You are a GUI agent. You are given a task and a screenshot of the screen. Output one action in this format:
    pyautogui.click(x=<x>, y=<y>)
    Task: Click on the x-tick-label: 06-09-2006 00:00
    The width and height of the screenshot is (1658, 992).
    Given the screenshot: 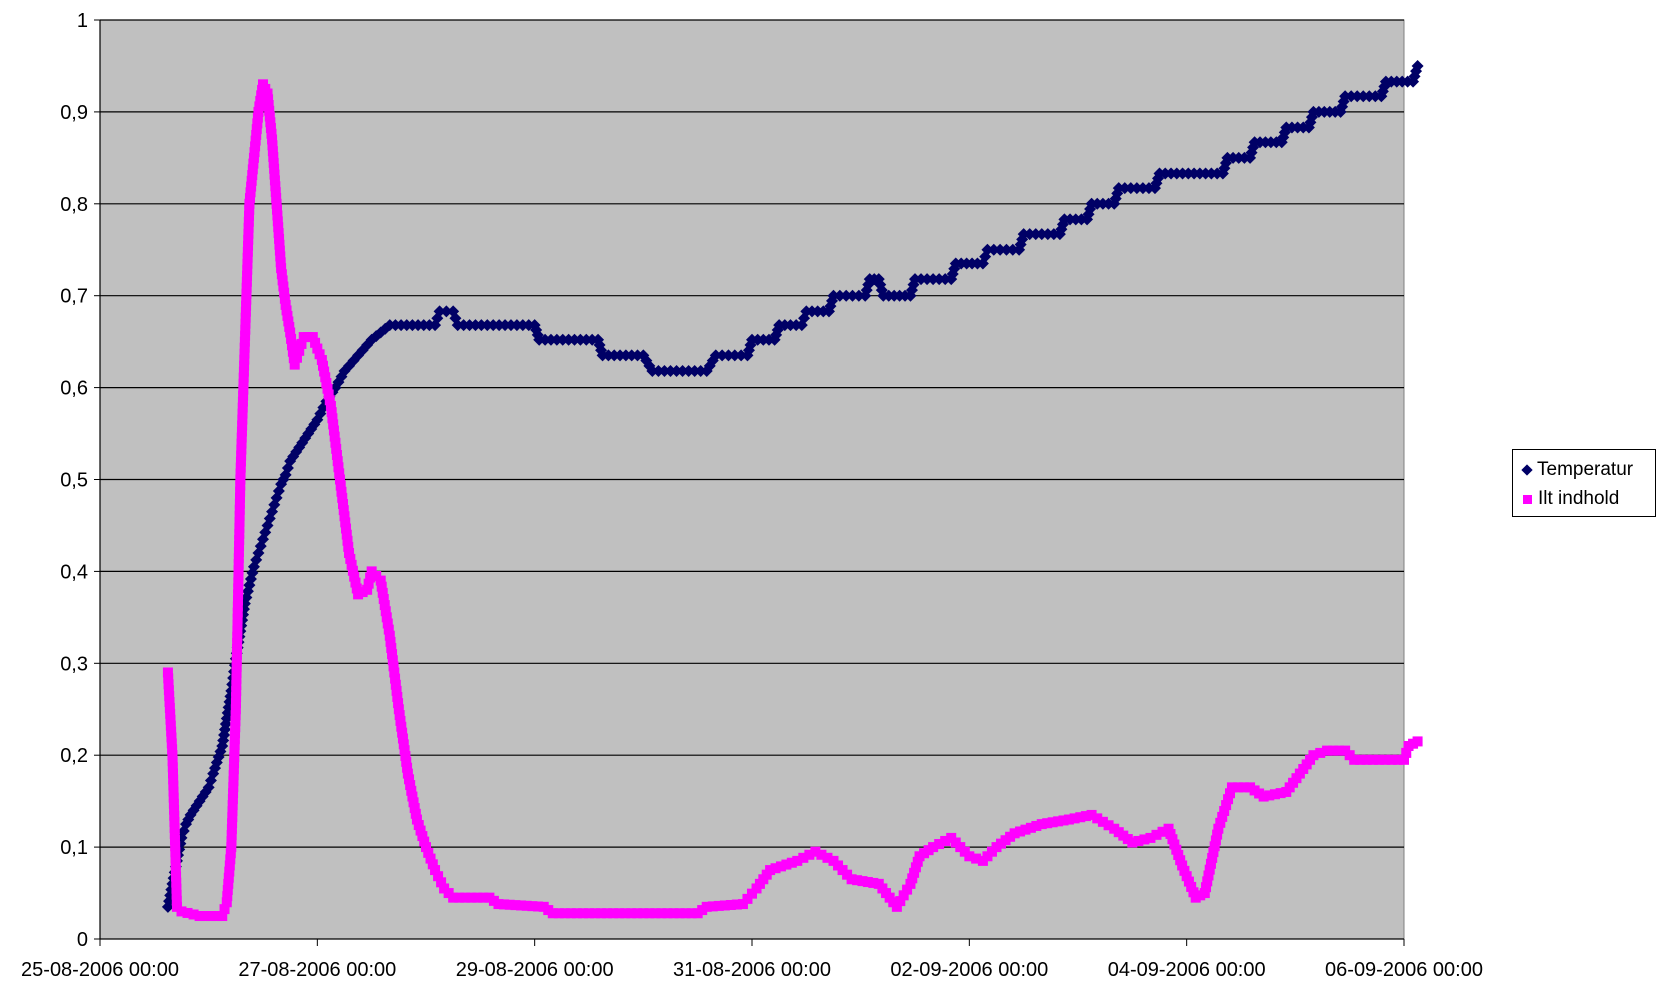 What is the action you would take?
    pyautogui.click(x=1404, y=970)
    